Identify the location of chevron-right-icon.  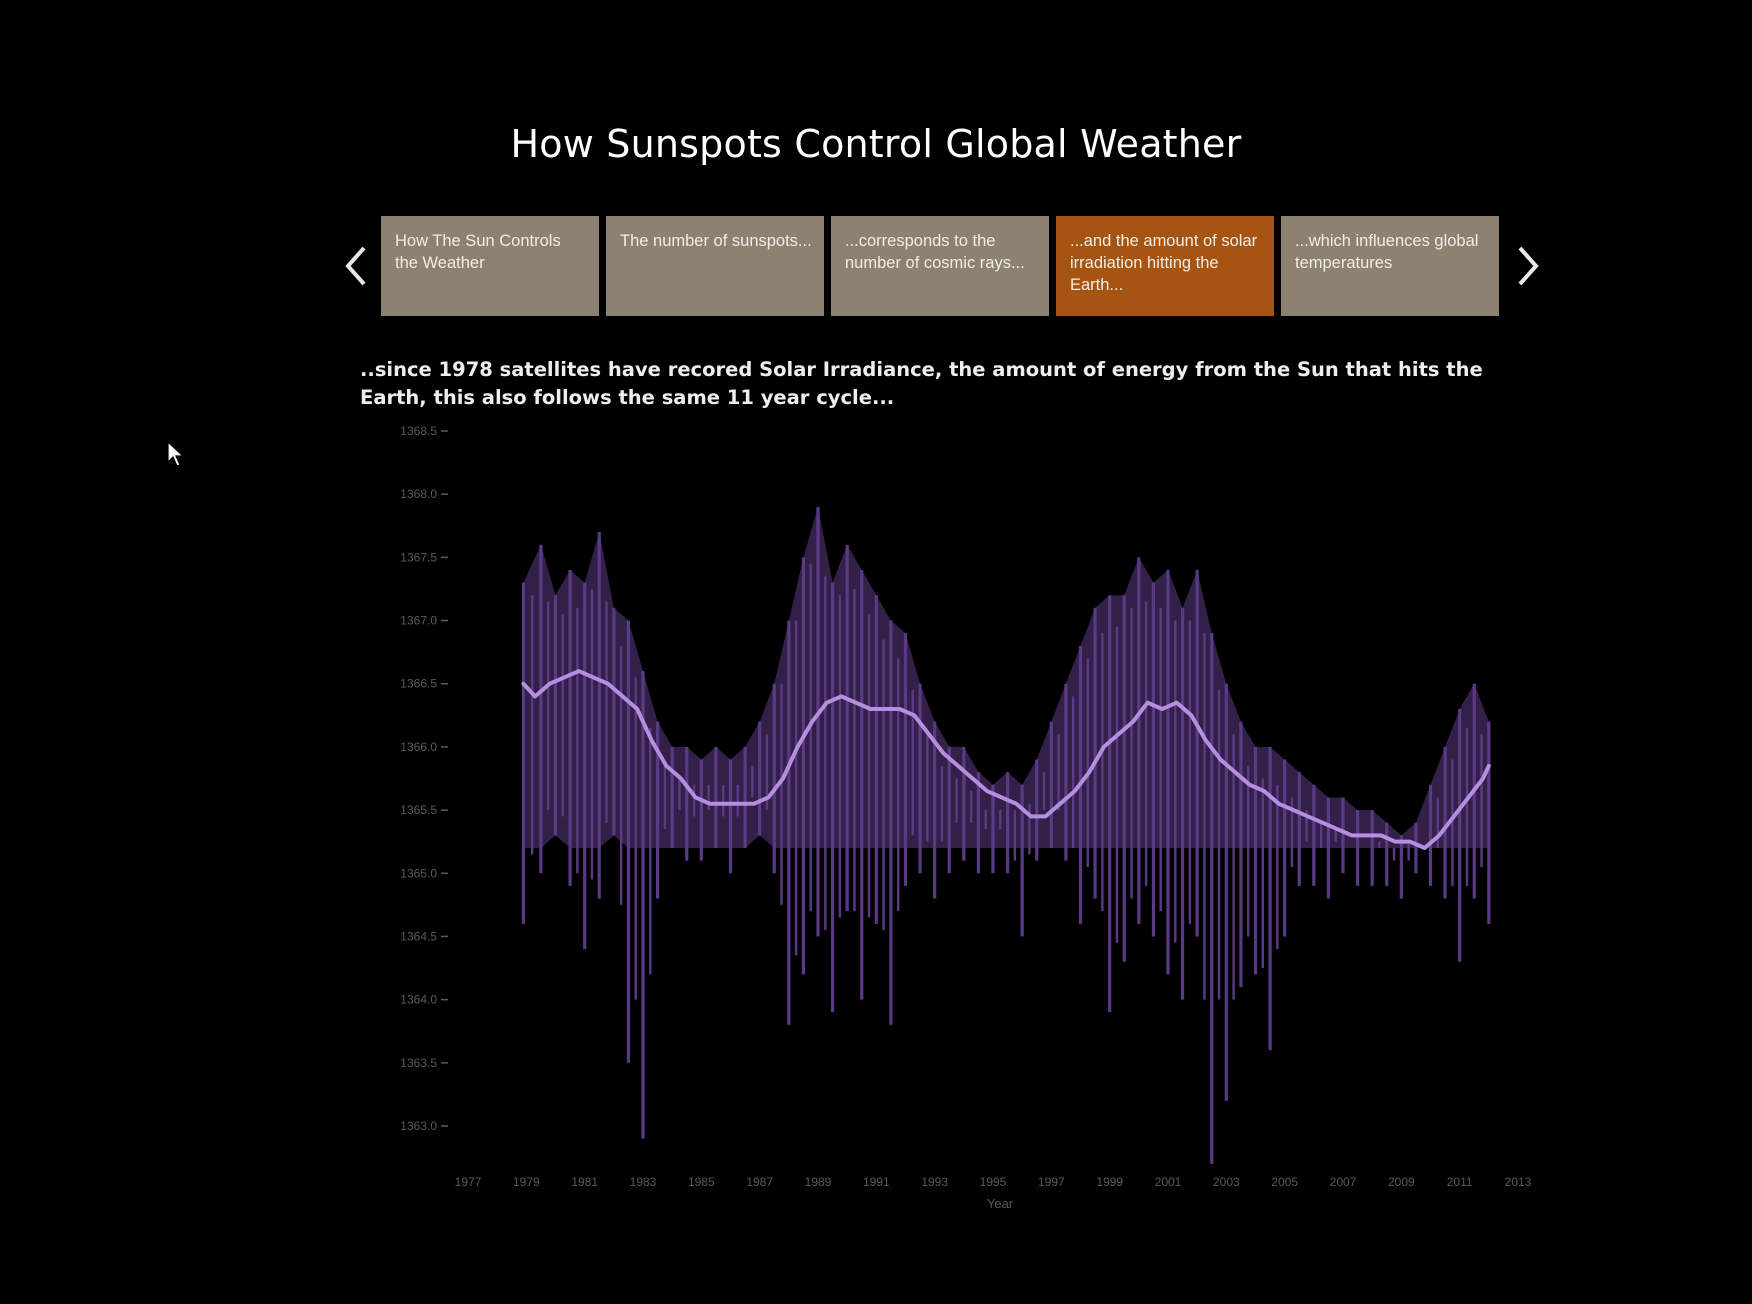
(1528, 266).